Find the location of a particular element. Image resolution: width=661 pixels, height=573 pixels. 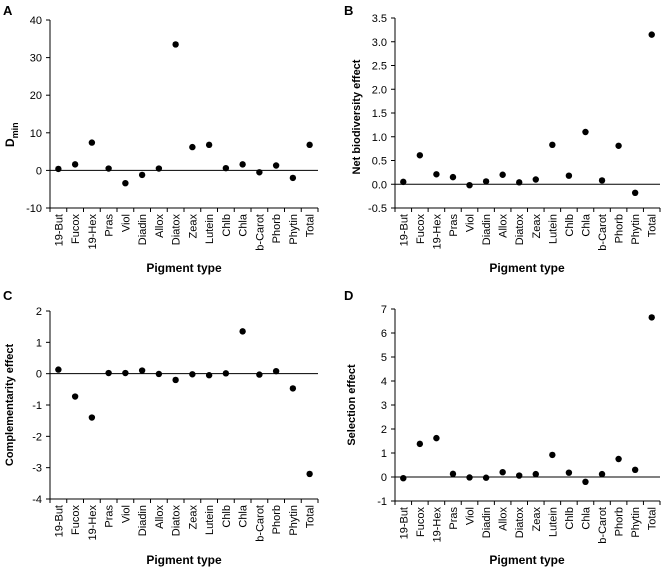

panel-c-y-tick-label: -3 is located at coordinates (37, 469).